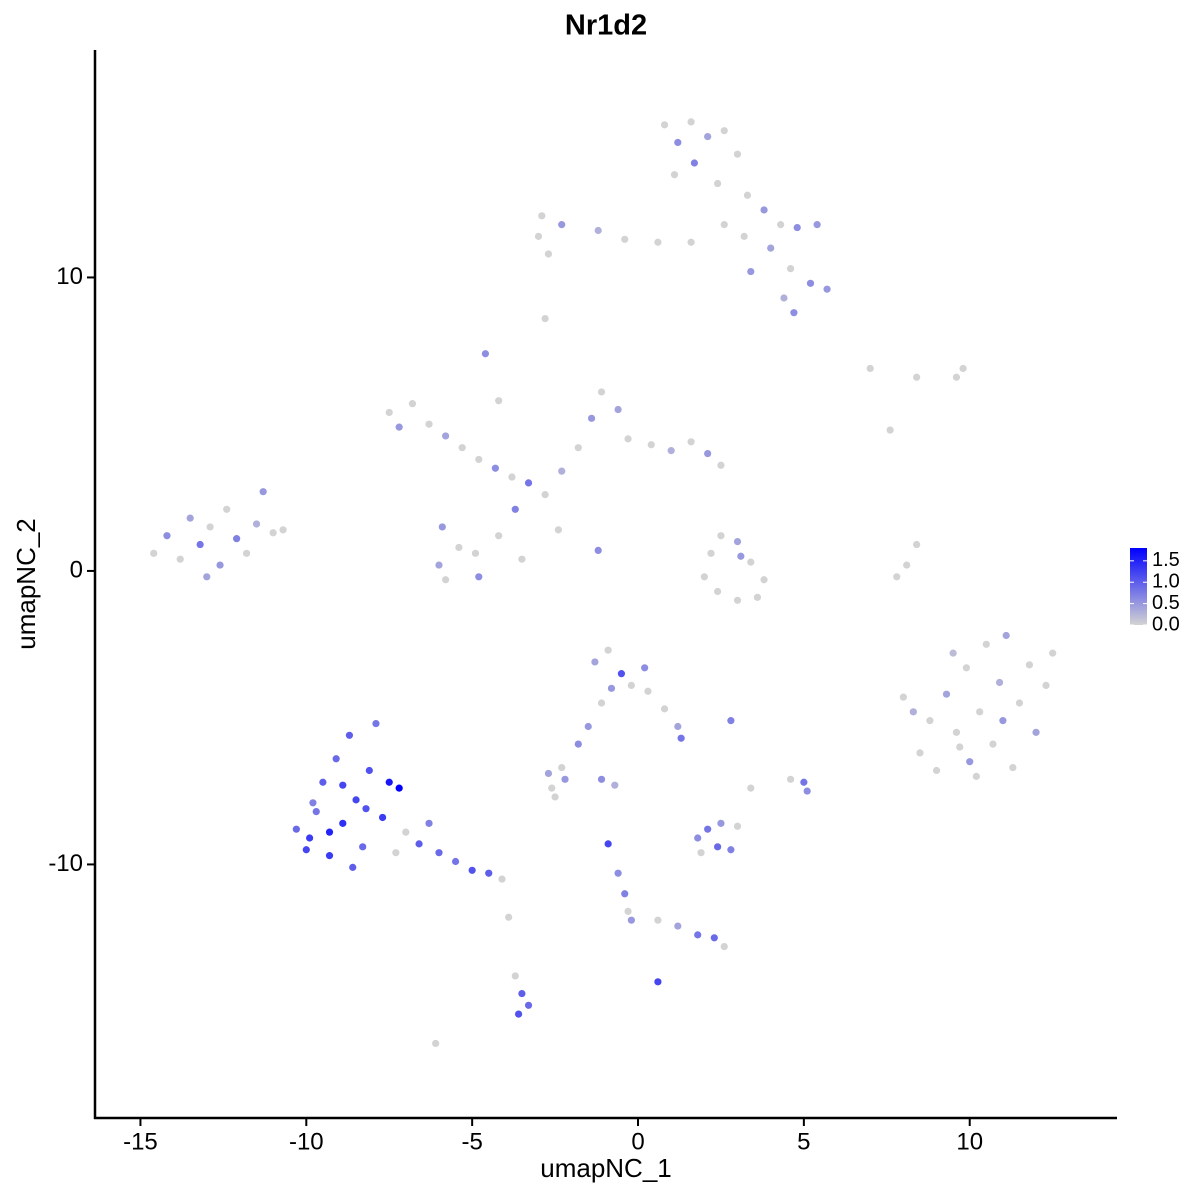  Describe the element at coordinates (1166, 560) in the screenshot. I see `color-tick-label: 1.5` at that location.